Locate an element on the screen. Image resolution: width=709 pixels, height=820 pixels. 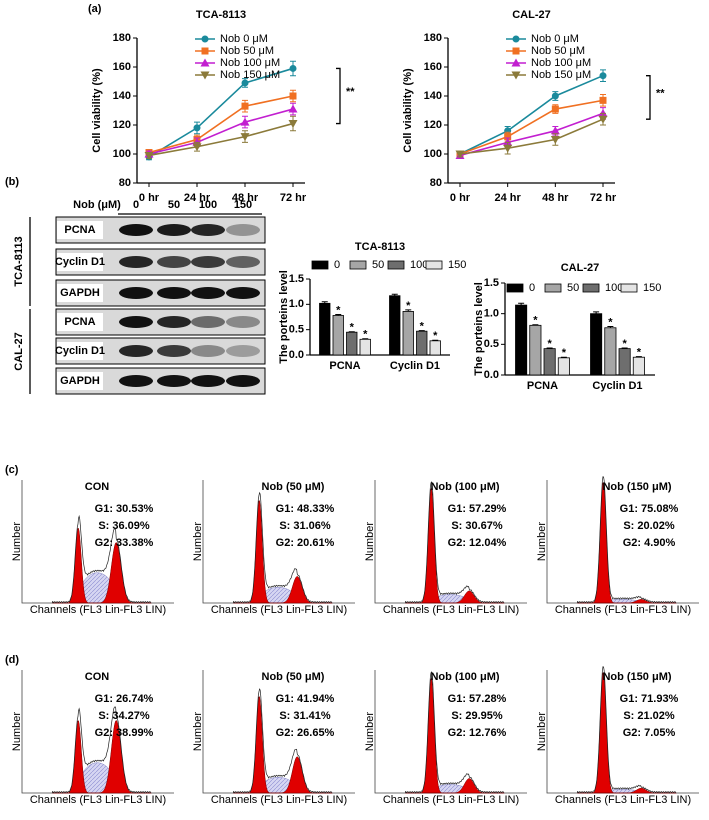
y-tick-label: 1.0 is located at coordinates (296, 304).